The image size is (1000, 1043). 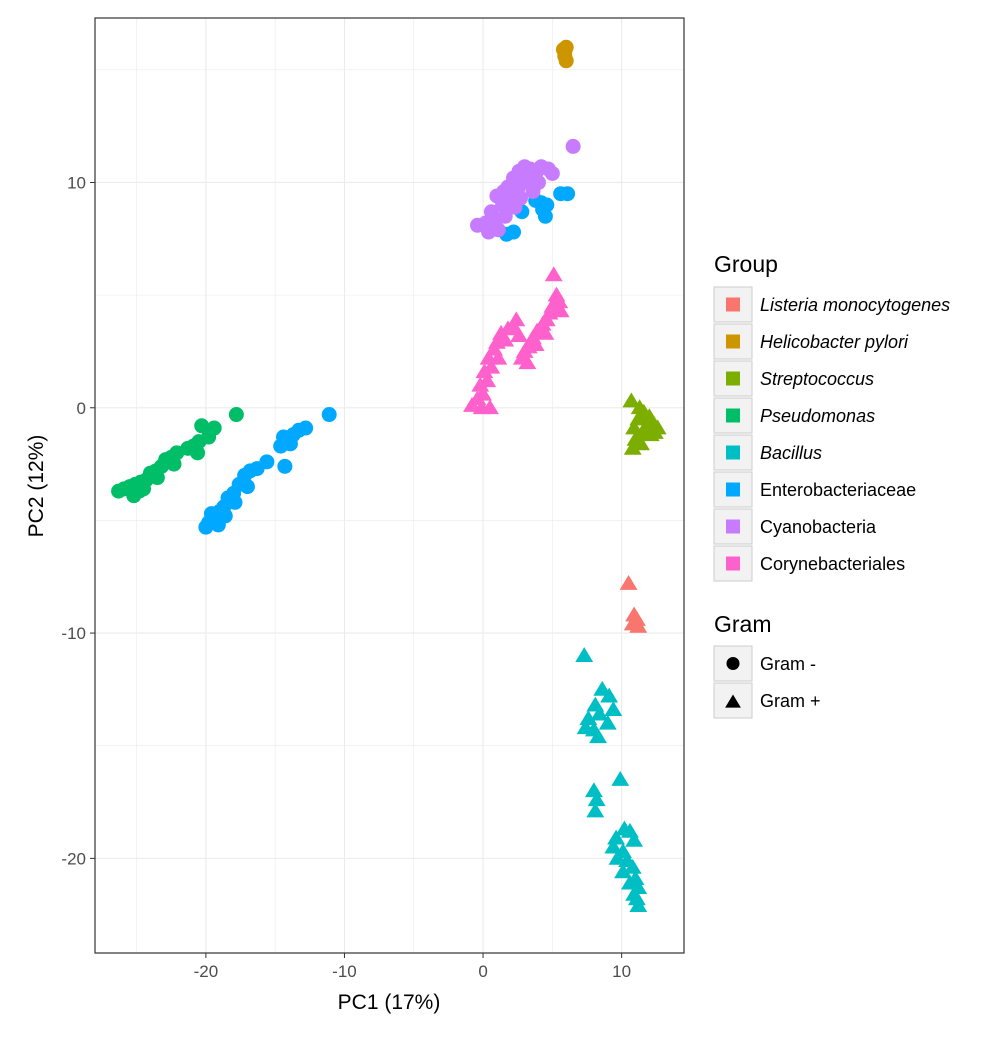 What do you see at coordinates (834, 342) in the screenshot?
I see `legend-label-helicobacter-pylori: Helicobacter pylori` at bounding box center [834, 342].